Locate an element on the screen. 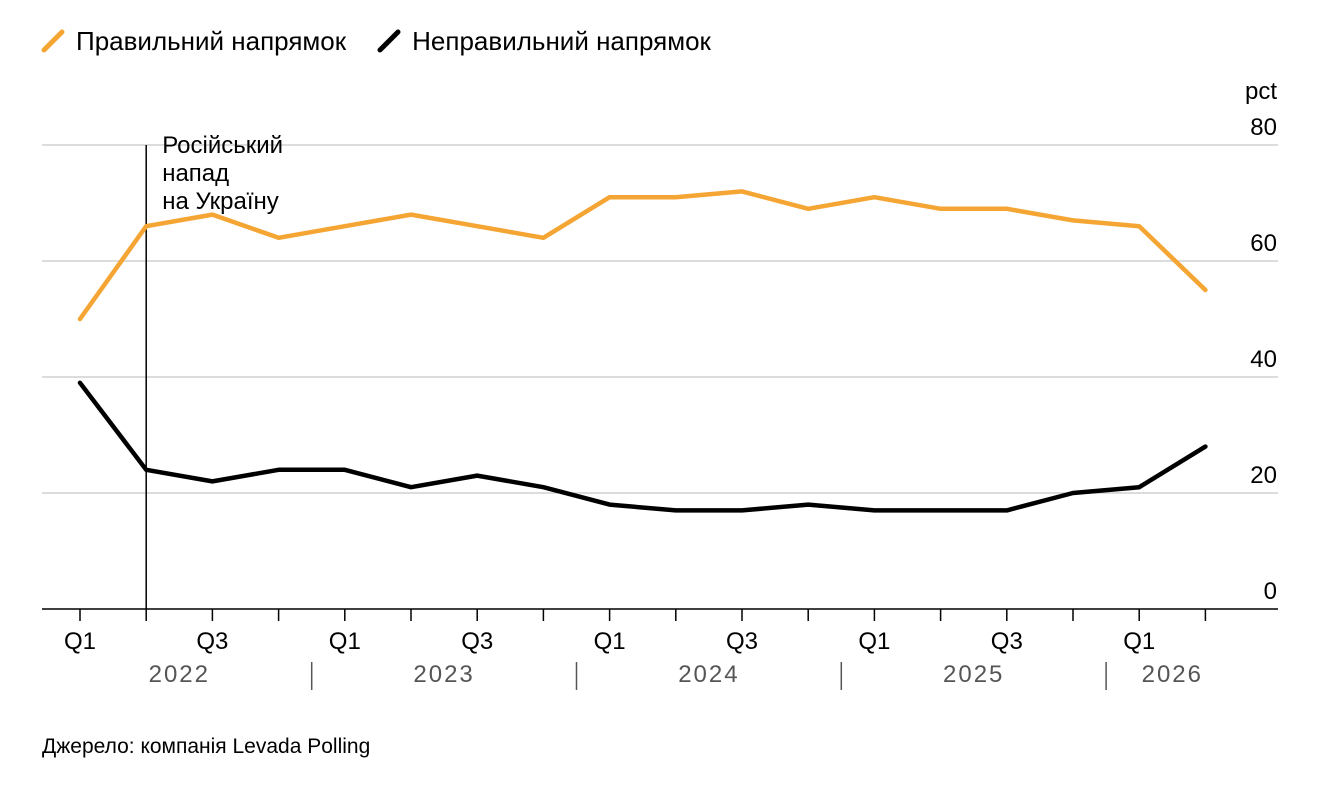 This screenshot has height=796, width=1338. x-year-label: 2023 is located at coordinates (443, 674).